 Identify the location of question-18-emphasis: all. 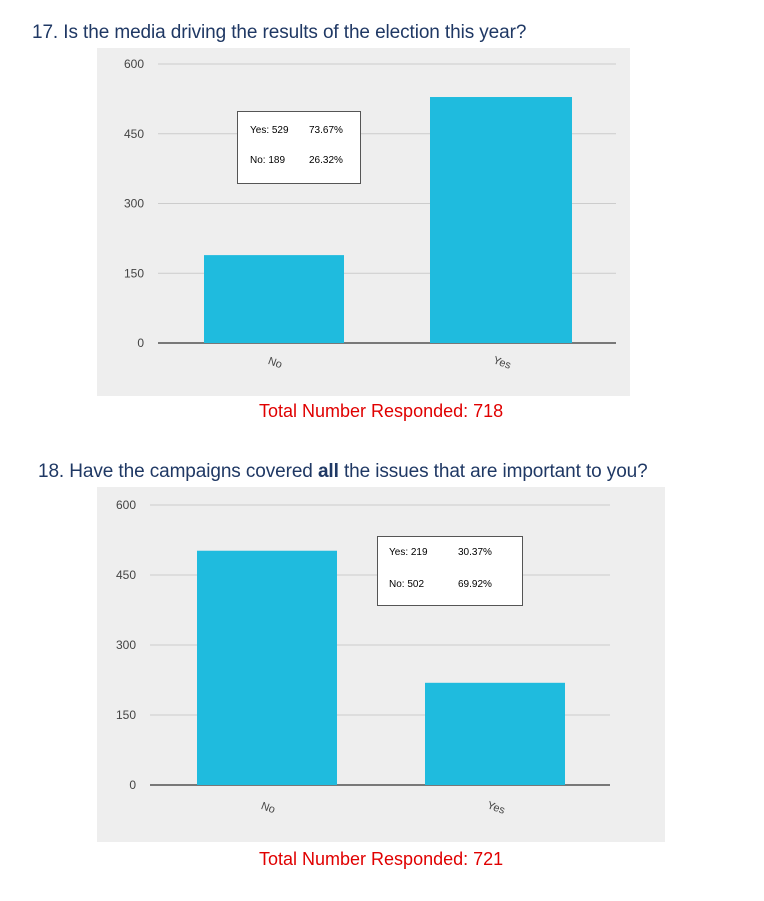
(328, 471).